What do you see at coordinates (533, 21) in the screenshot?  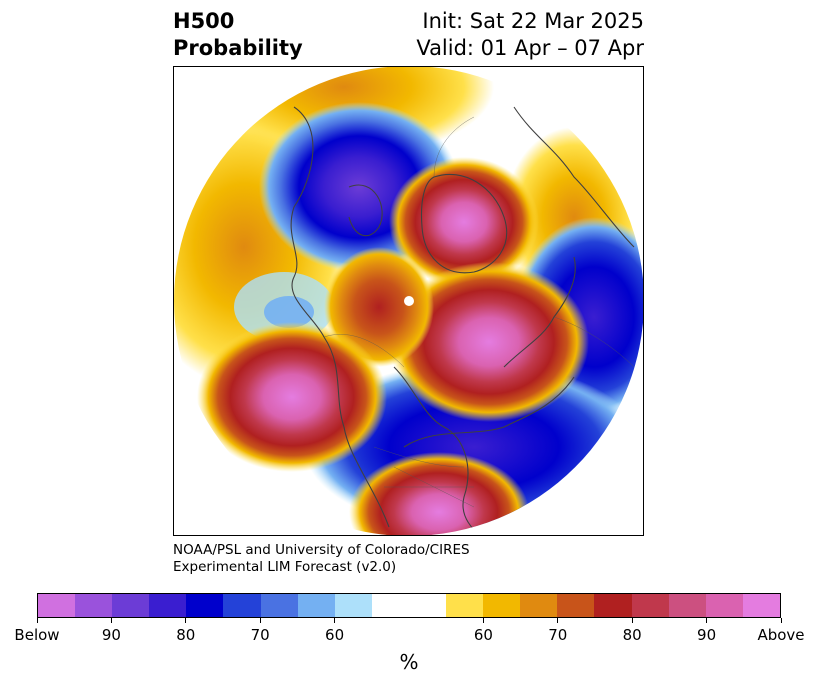 I see `init-date: Init: Sat 22 Mar 2025` at bounding box center [533, 21].